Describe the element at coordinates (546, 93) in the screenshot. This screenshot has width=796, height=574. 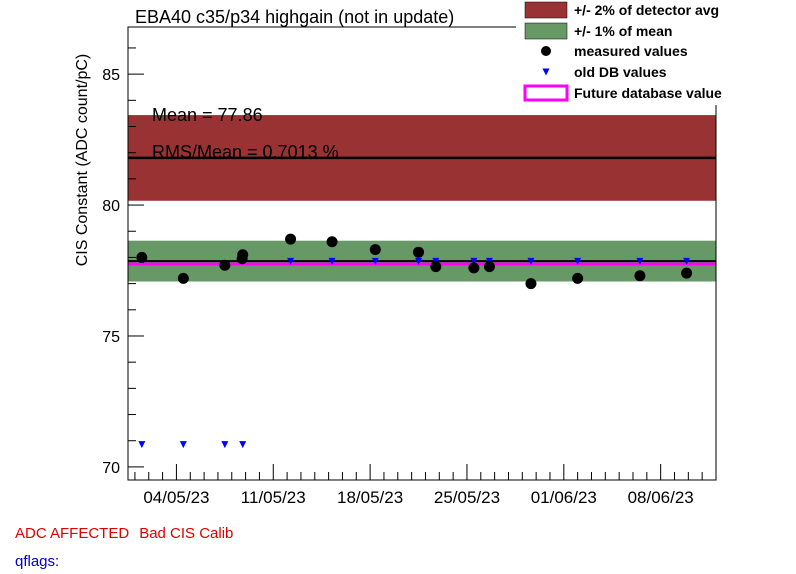
I see `legend-line-swatch` at that location.